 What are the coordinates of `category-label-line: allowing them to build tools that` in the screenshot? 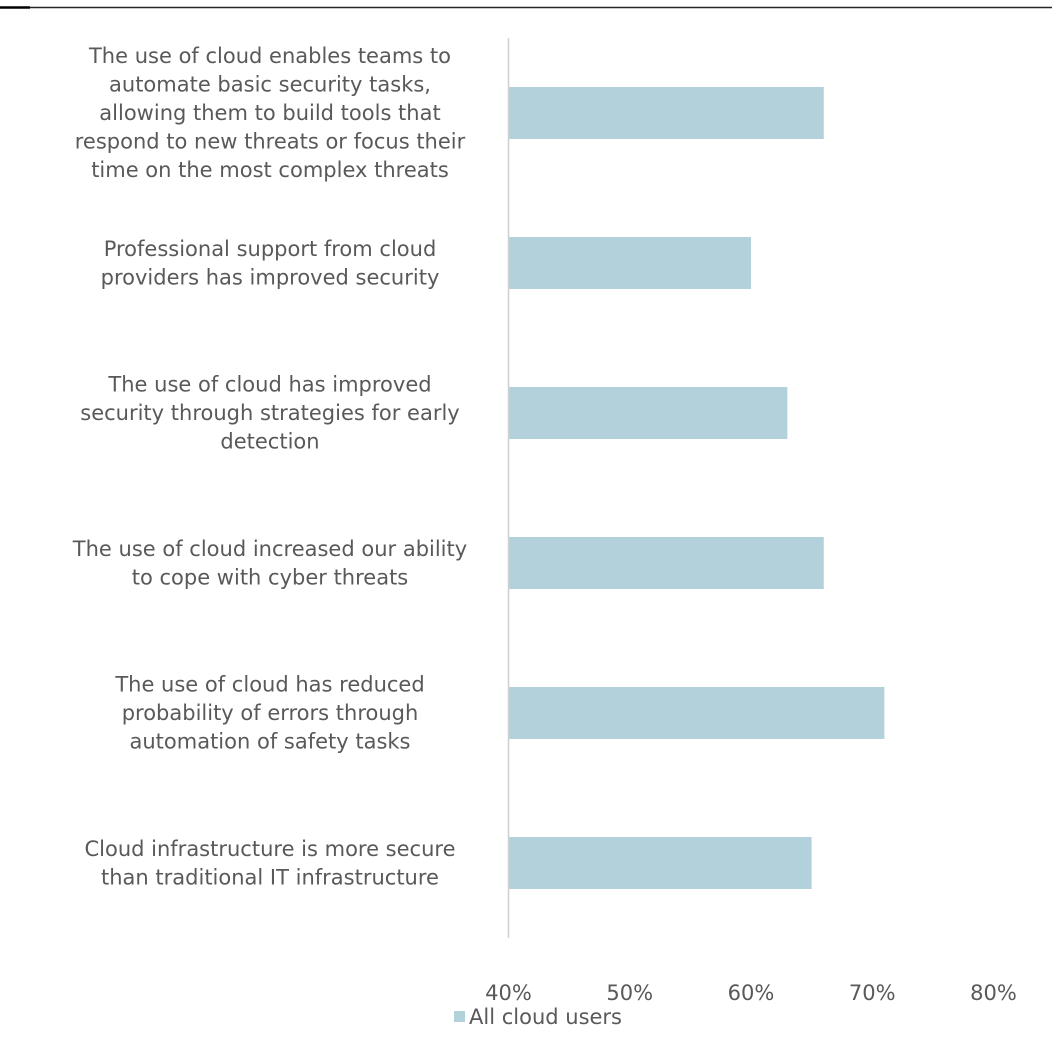 It's located at (269, 113).